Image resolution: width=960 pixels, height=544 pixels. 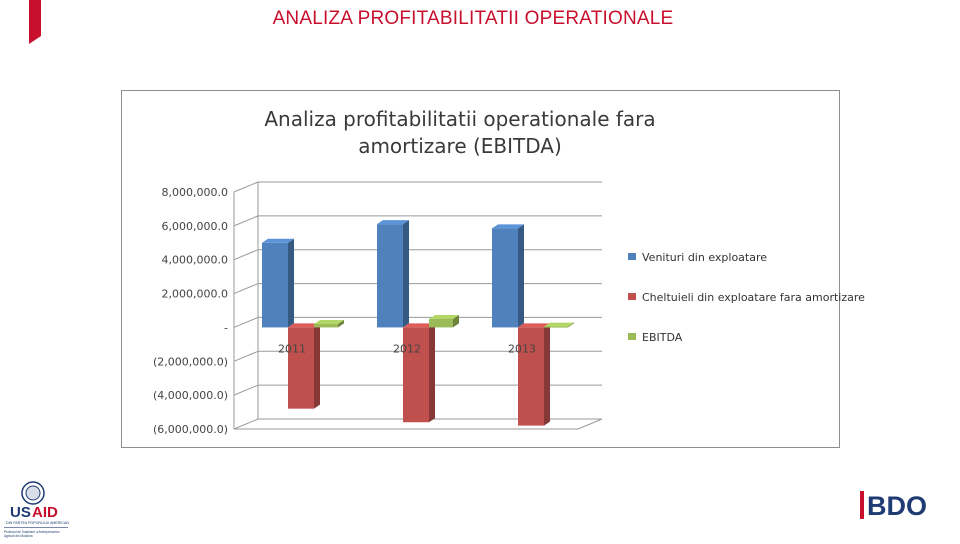 What do you see at coordinates (407, 348) in the screenshot?
I see `x-tick-label: 2012` at bounding box center [407, 348].